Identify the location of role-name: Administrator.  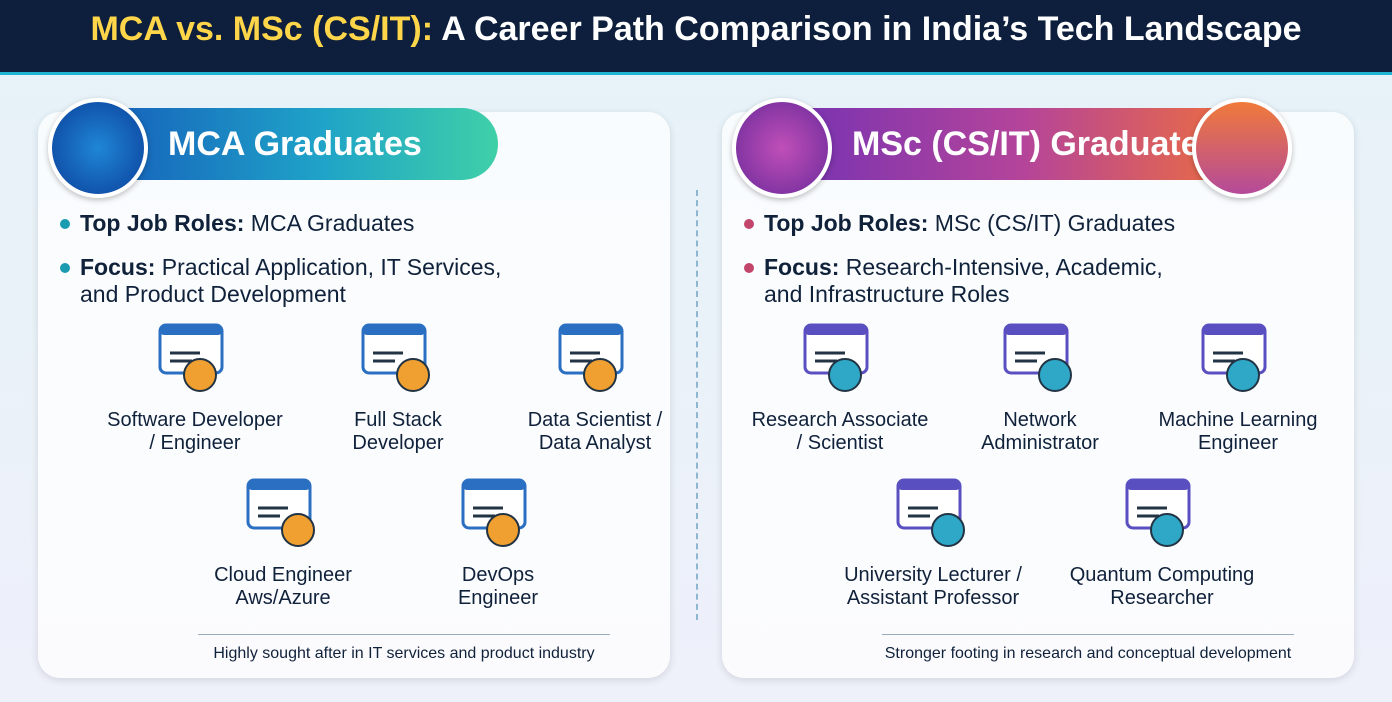
(1040, 443).